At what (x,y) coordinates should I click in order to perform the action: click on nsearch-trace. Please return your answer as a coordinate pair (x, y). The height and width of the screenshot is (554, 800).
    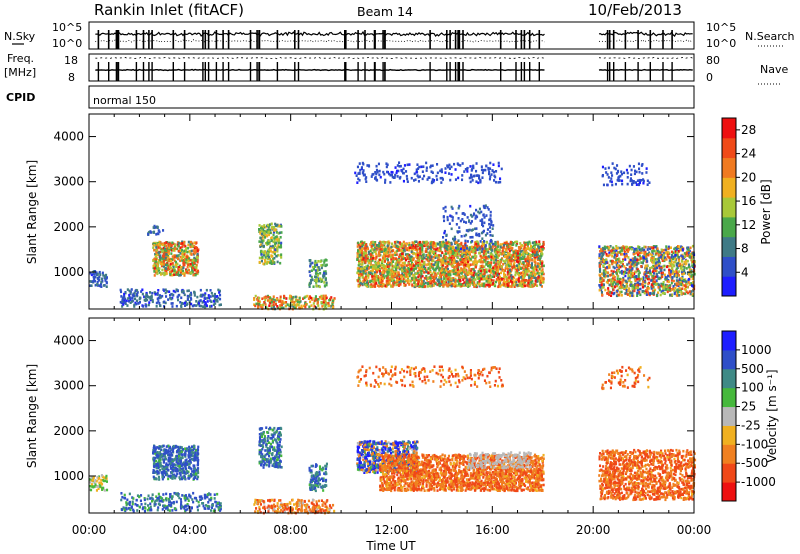
    Looking at the image, I should click on (394, 41).